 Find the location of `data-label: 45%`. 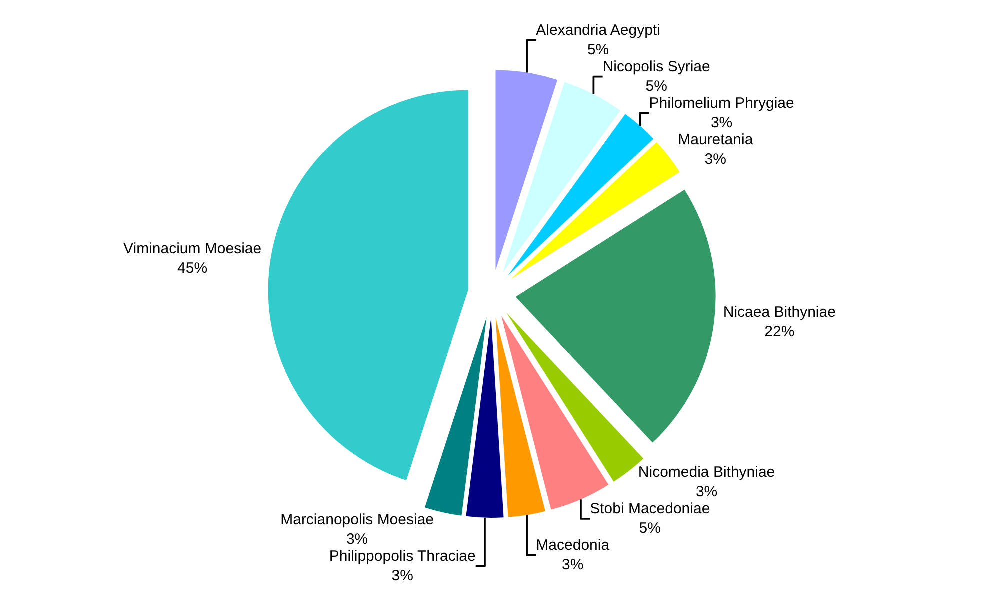

data-label: 45% is located at coordinates (193, 268).